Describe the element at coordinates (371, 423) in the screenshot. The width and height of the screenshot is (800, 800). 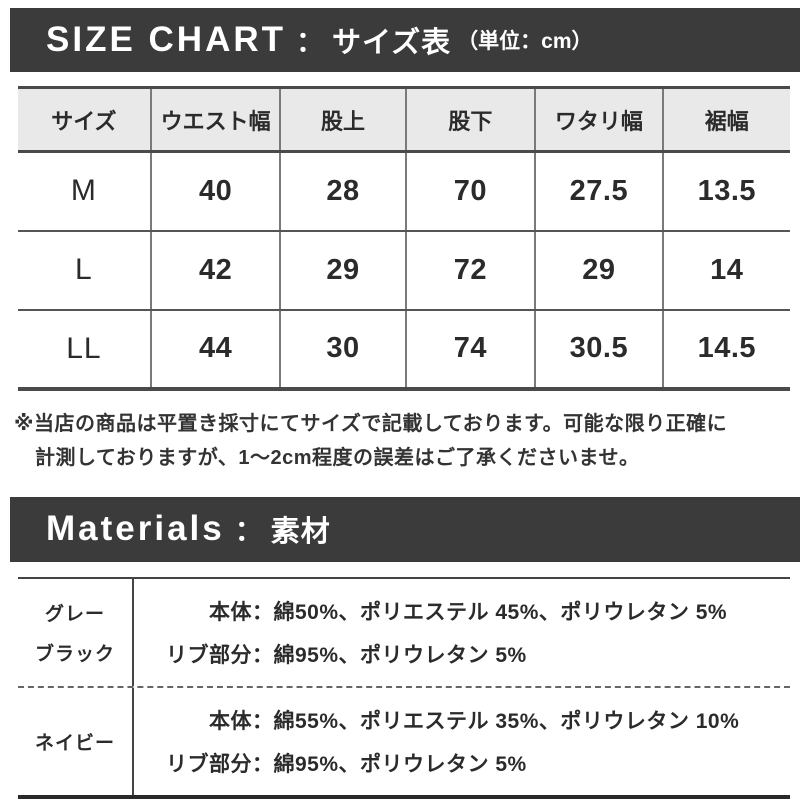
I see `measurement-note-line1: ※当店の商品は平置き採寸にてサイズで記載しております。可能な限り正確に` at that location.